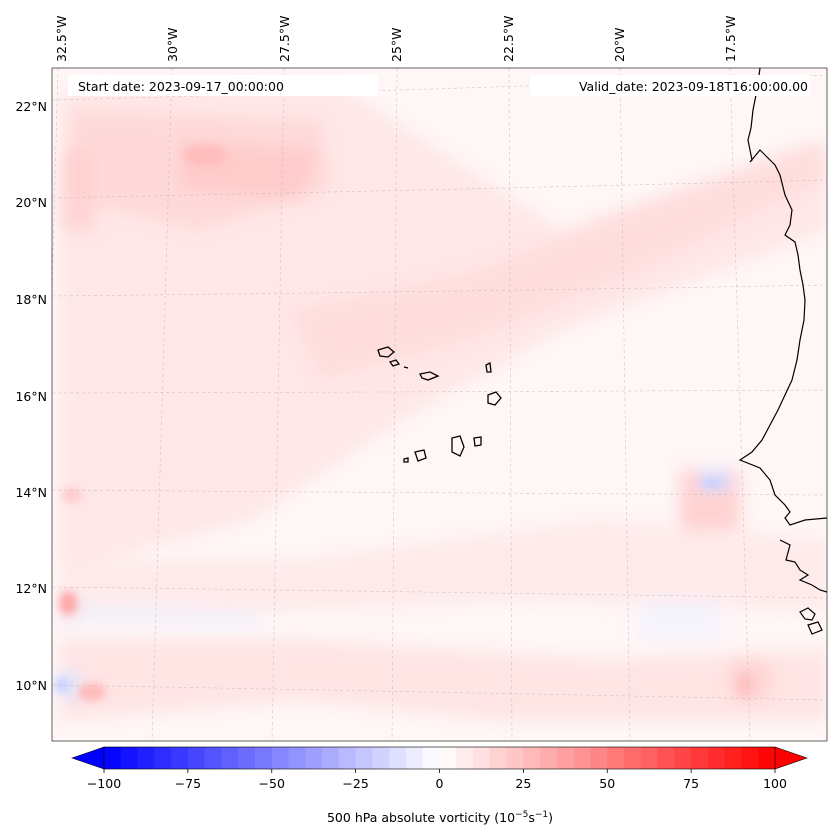  What do you see at coordinates (693, 86) in the screenshot?
I see `valid-date-text: Valid_date: 2023-09-18T16:00:00.00` at bounding box center [693, 86].